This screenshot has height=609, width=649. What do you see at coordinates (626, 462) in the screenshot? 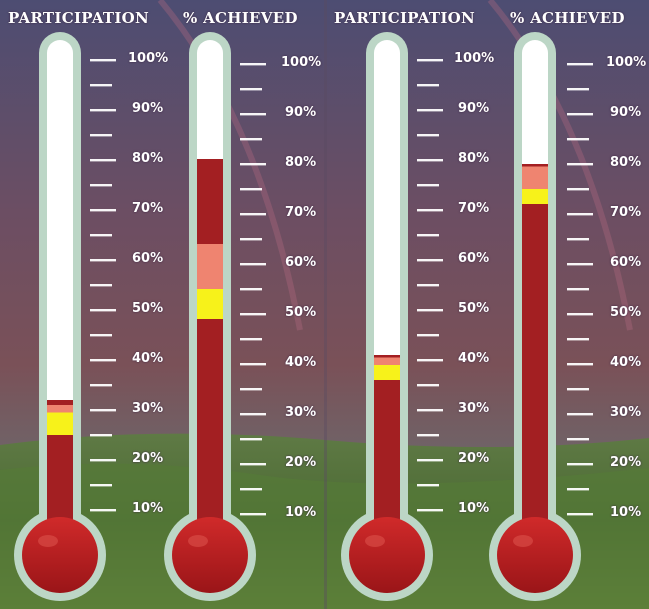
I see `panel-4-tick-label-20: 20%` at bounding box center [626, 462].